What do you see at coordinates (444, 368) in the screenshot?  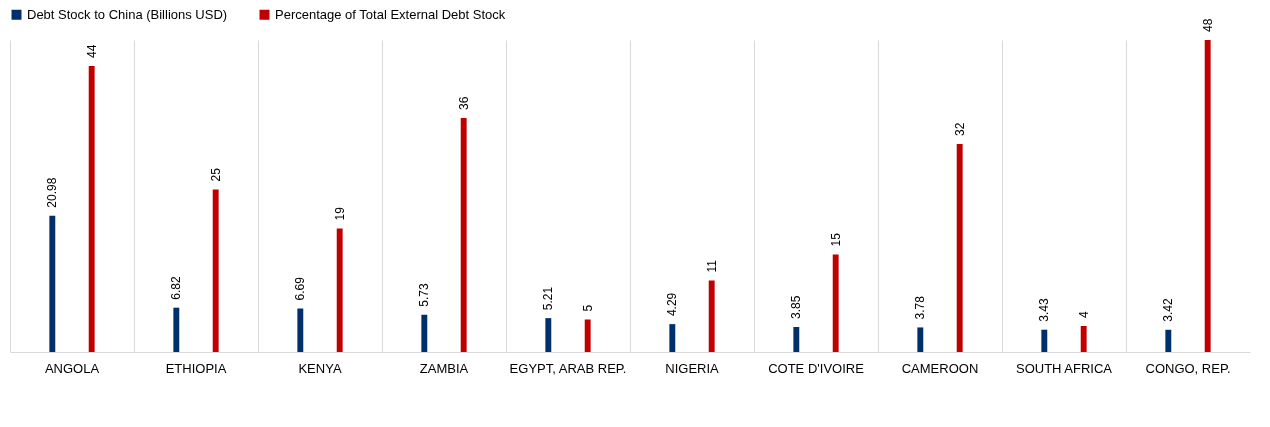 I see `x-tick-label: ZAMBIA` at bounding box center [444, 368].